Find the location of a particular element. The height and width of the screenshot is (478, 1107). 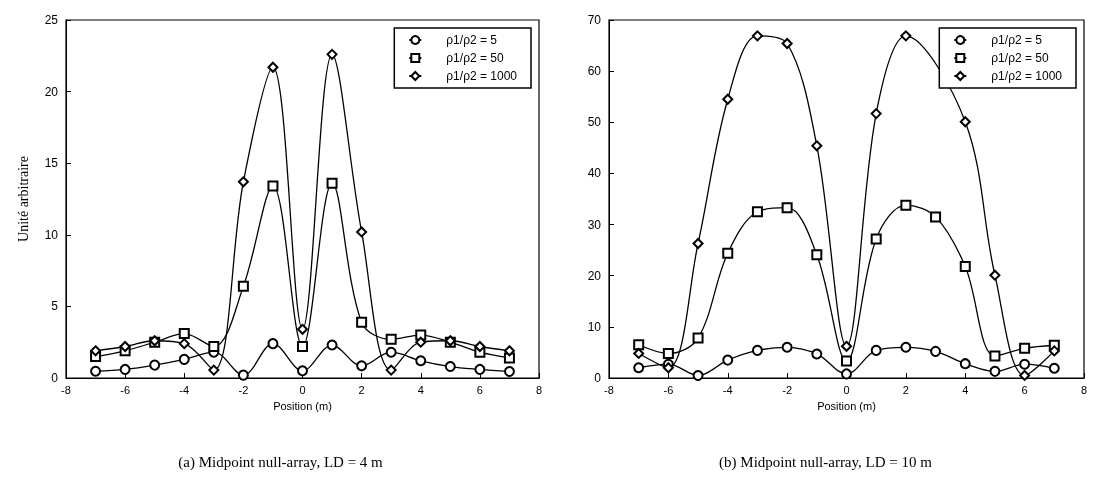

y-tick-label: 25 is located at coordinates (51, 20).